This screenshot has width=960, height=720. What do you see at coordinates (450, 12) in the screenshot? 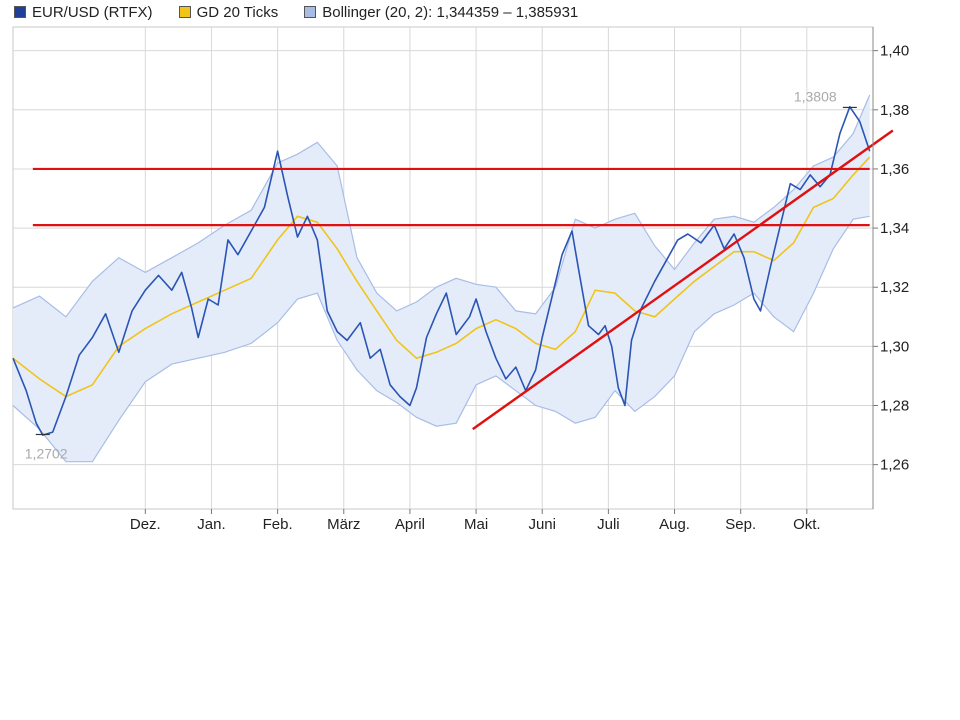
I see `legend-label-bollinger: Bollinger (20, 2): 1,344359 – 1,385931` at bounding box center [450, 12].